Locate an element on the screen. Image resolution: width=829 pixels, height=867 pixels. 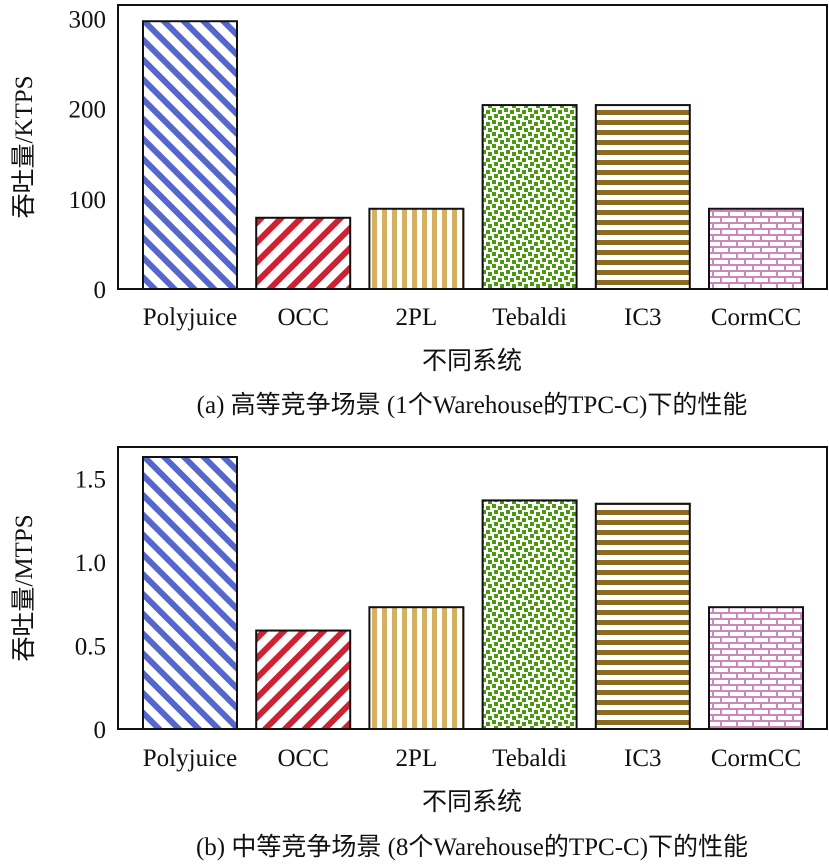
x-labels-b: Polyjuice OCC 2PL Tebaldi IC3 CormCC is located at coordinates (472, 758).